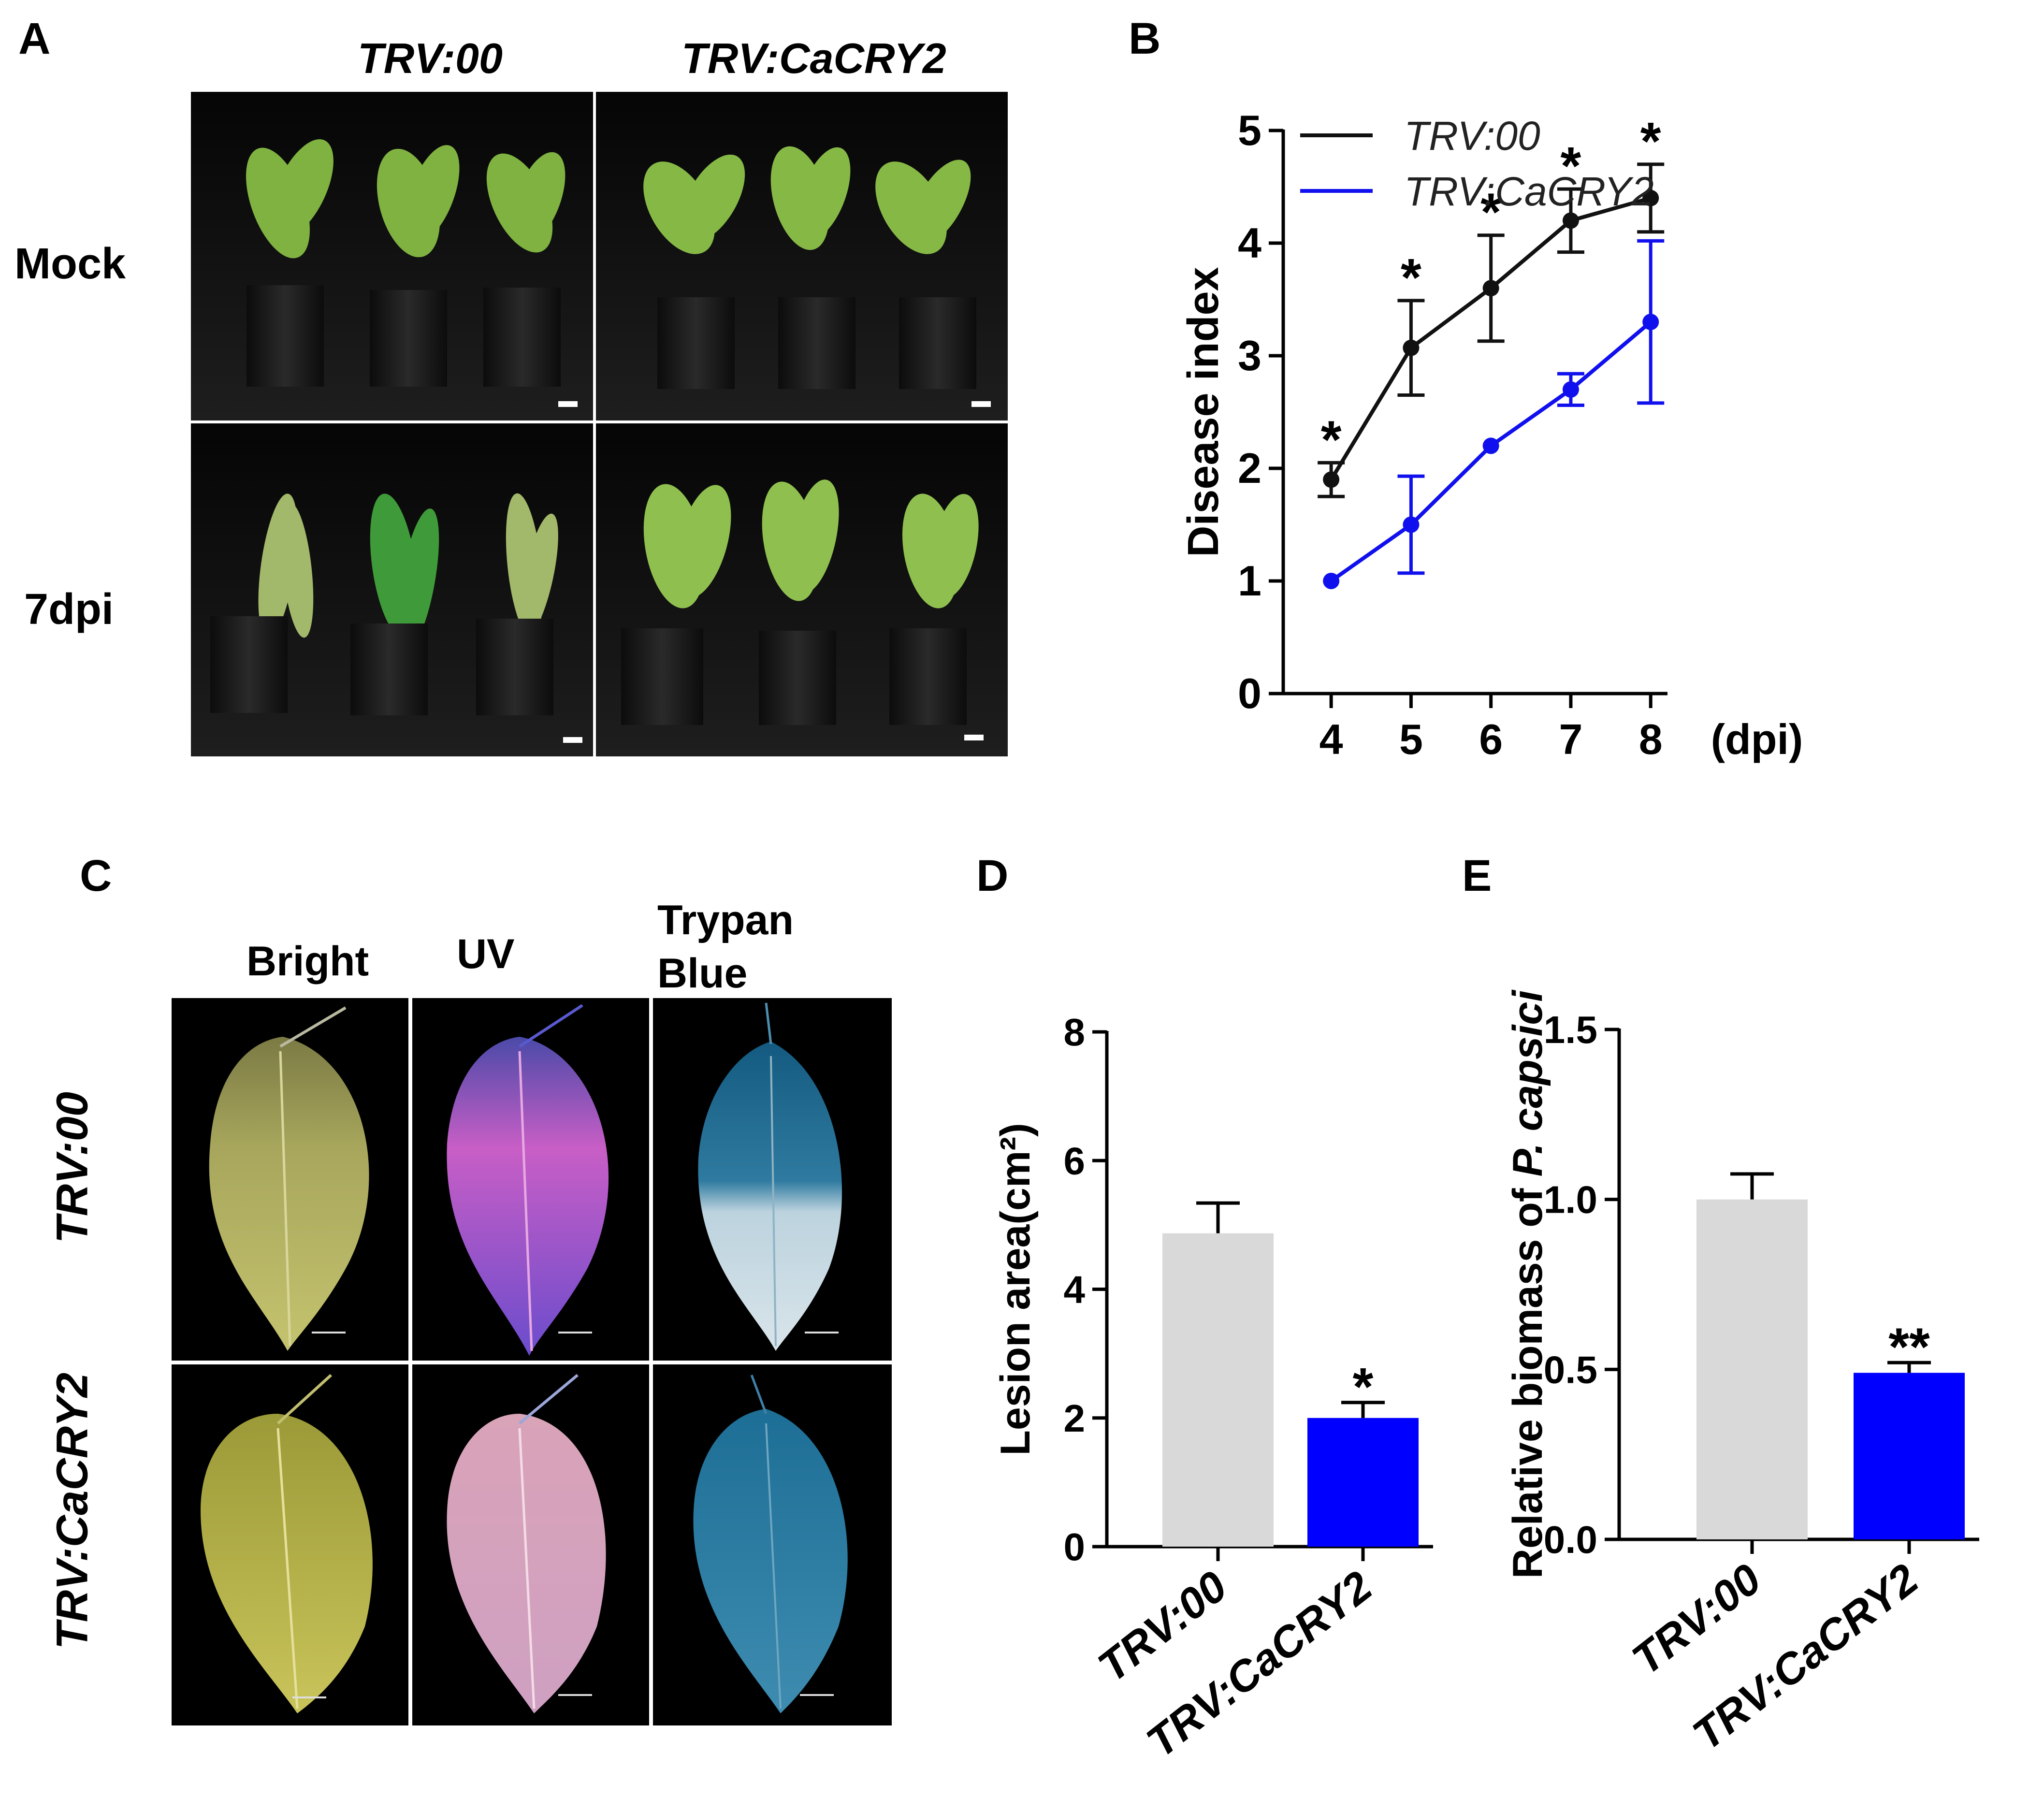  What do you see at coordinates (96, 875) in the screenshot?
I see `panel-c-letter: C` at bounding box center [96, 875].